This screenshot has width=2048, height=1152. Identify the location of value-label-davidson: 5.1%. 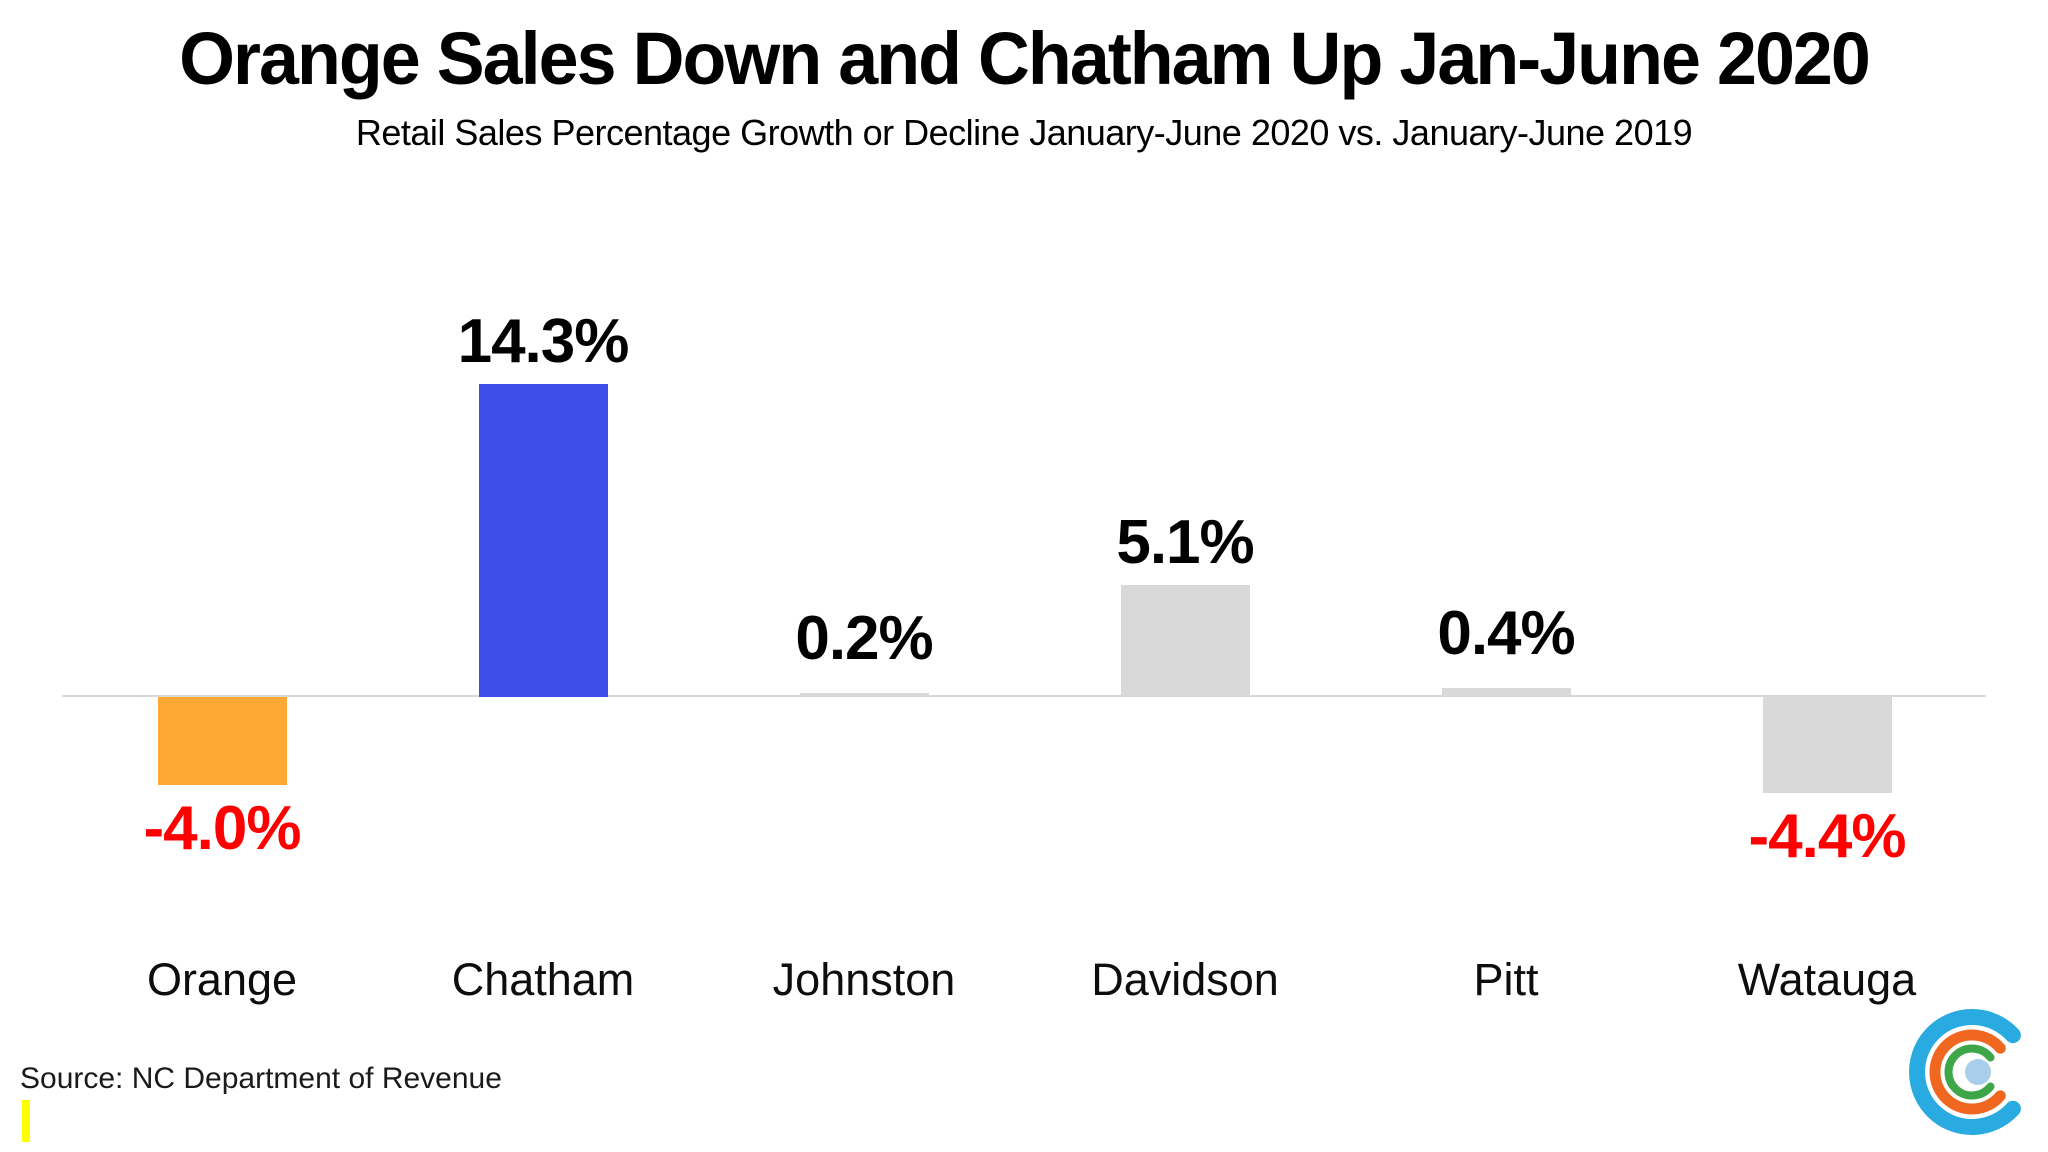
(1185, 542).